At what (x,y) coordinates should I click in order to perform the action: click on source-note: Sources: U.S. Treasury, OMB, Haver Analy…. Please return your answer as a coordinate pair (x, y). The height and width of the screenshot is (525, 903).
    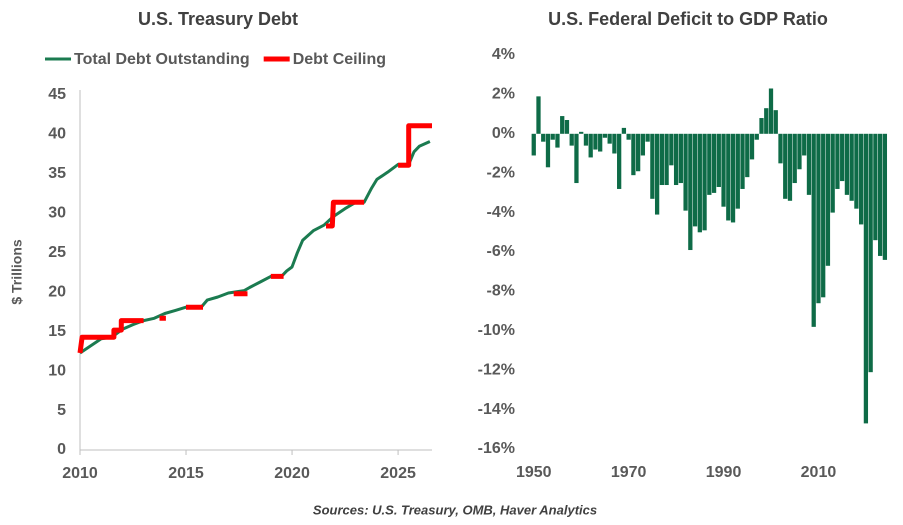
    Looking at the image, I should click on (455, 509).